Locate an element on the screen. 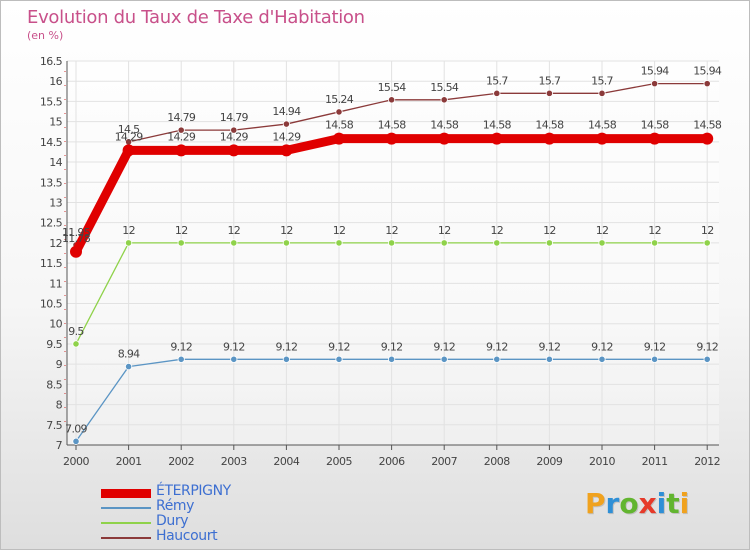 This screenshot has width=750, height=550. data-label: 15.54 is located at coordinates (444, 87).